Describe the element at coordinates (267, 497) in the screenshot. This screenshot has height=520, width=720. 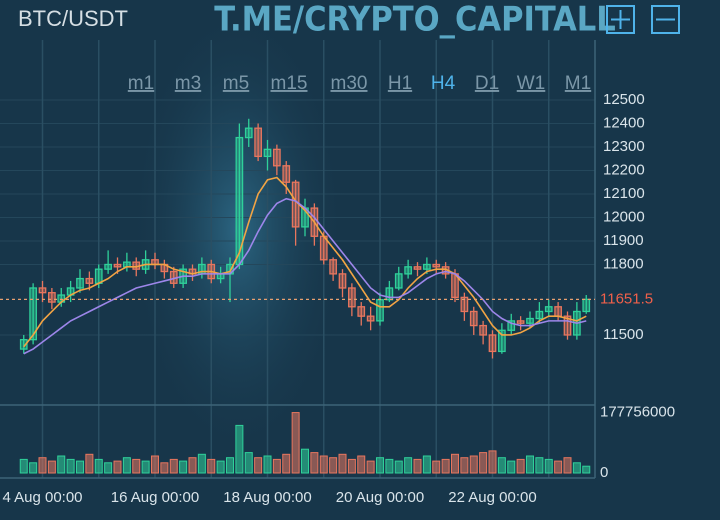
I see `x-tick-label: 18 Aug 00:00` at that location.